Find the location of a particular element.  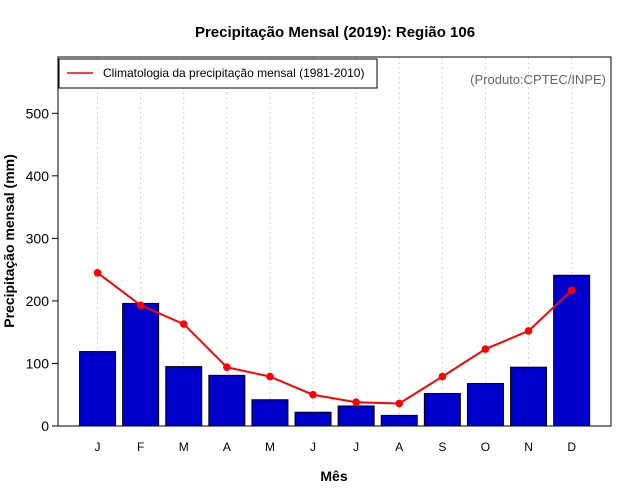

y-tick-label: 300 is located at coordinates (38, 238).